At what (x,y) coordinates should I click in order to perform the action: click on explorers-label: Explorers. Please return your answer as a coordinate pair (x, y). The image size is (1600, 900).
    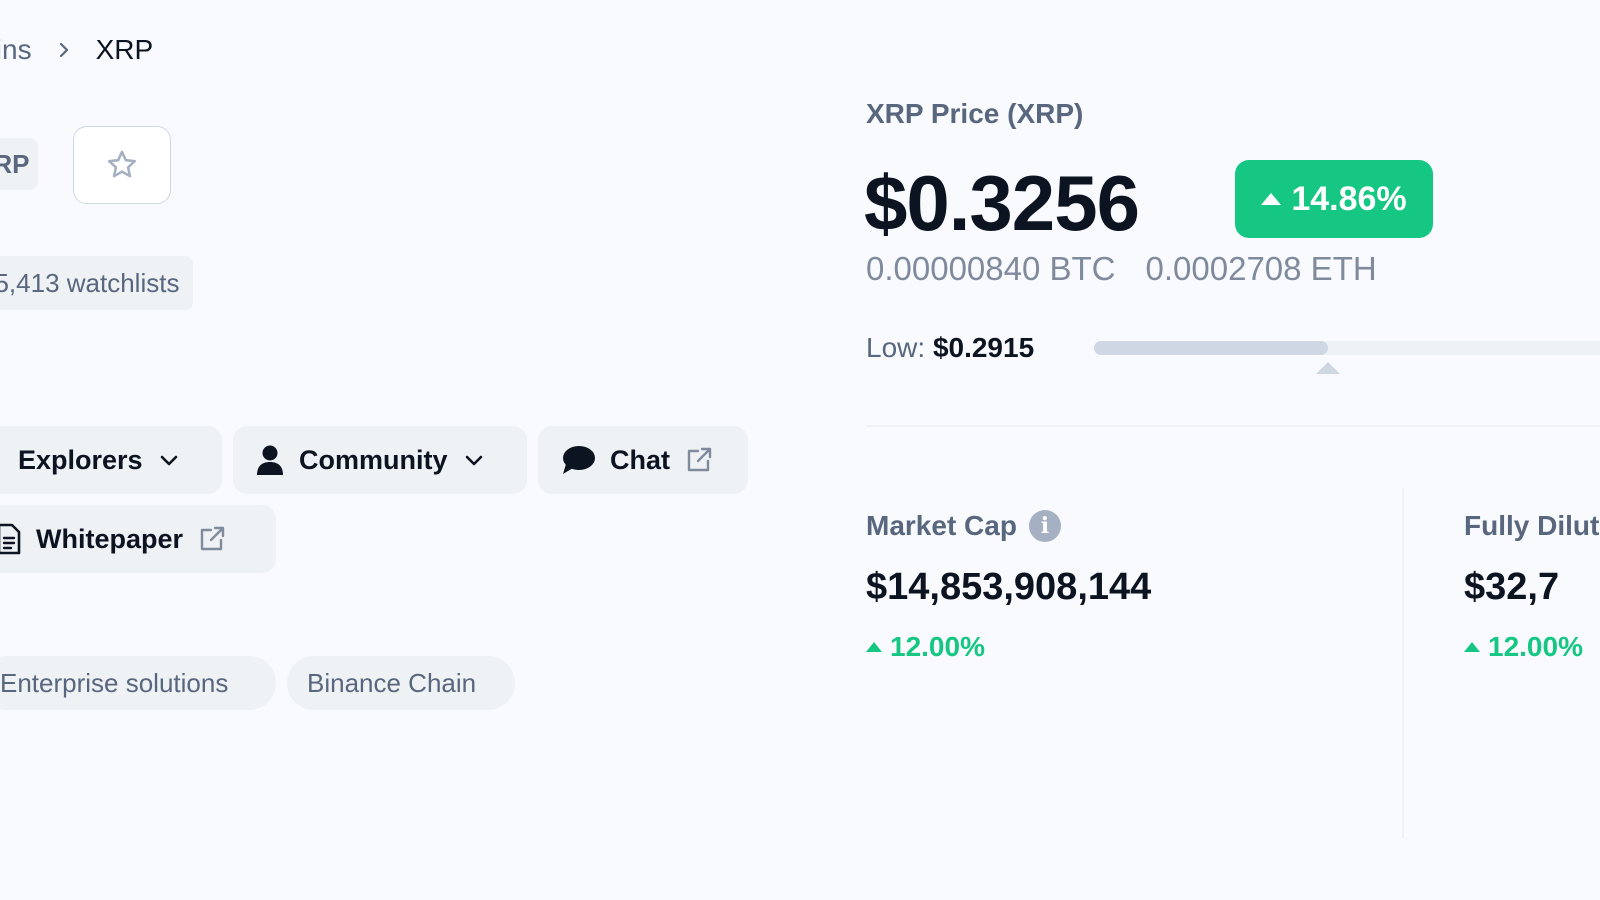
    Looking at the image, I should click on (80, 459).